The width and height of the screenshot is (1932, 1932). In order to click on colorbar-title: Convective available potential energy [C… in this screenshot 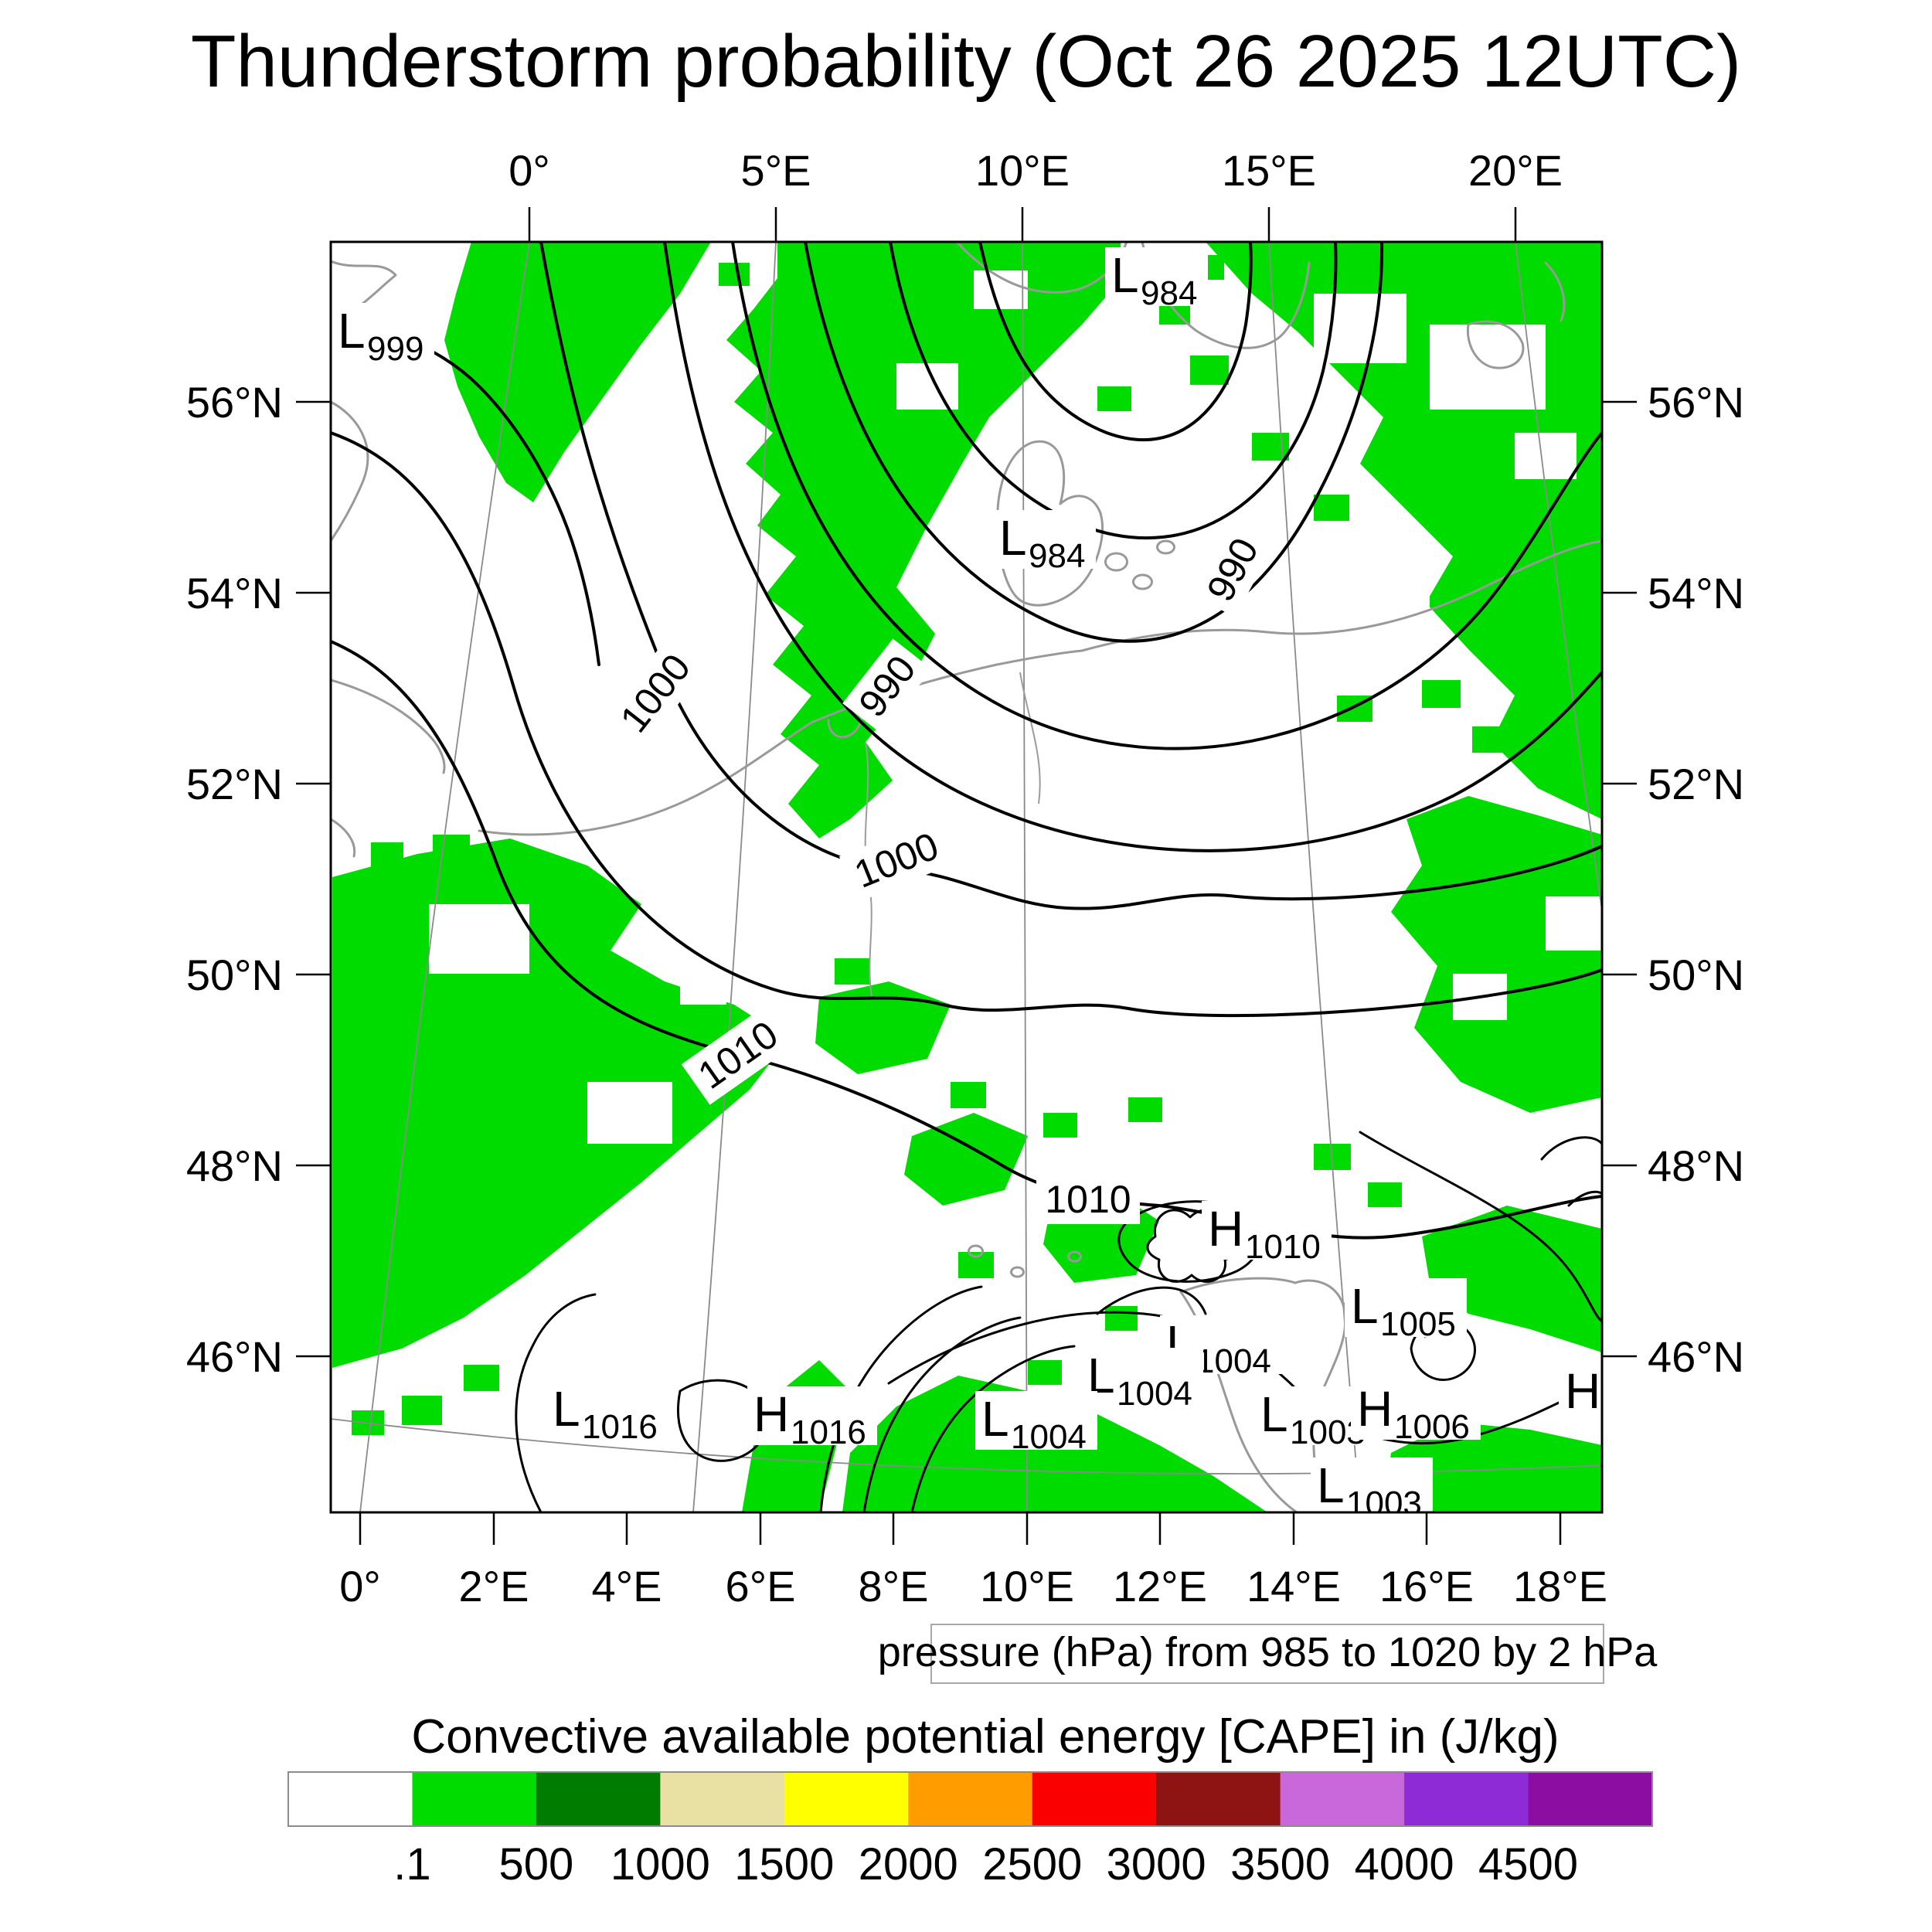, I will do `click(985, 1737)`.